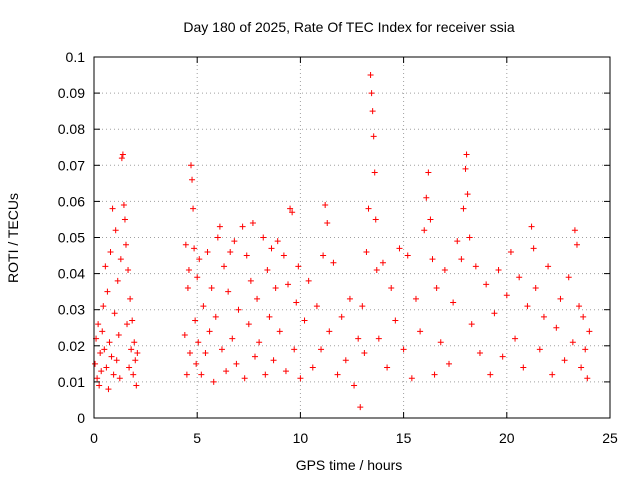 This screenshot has width=640, height=485. What do you see at coordinates (13, 238) in the screenshot?
I see `y-axis-label: ROTI / TECUs` at bounding box center [13, 238].